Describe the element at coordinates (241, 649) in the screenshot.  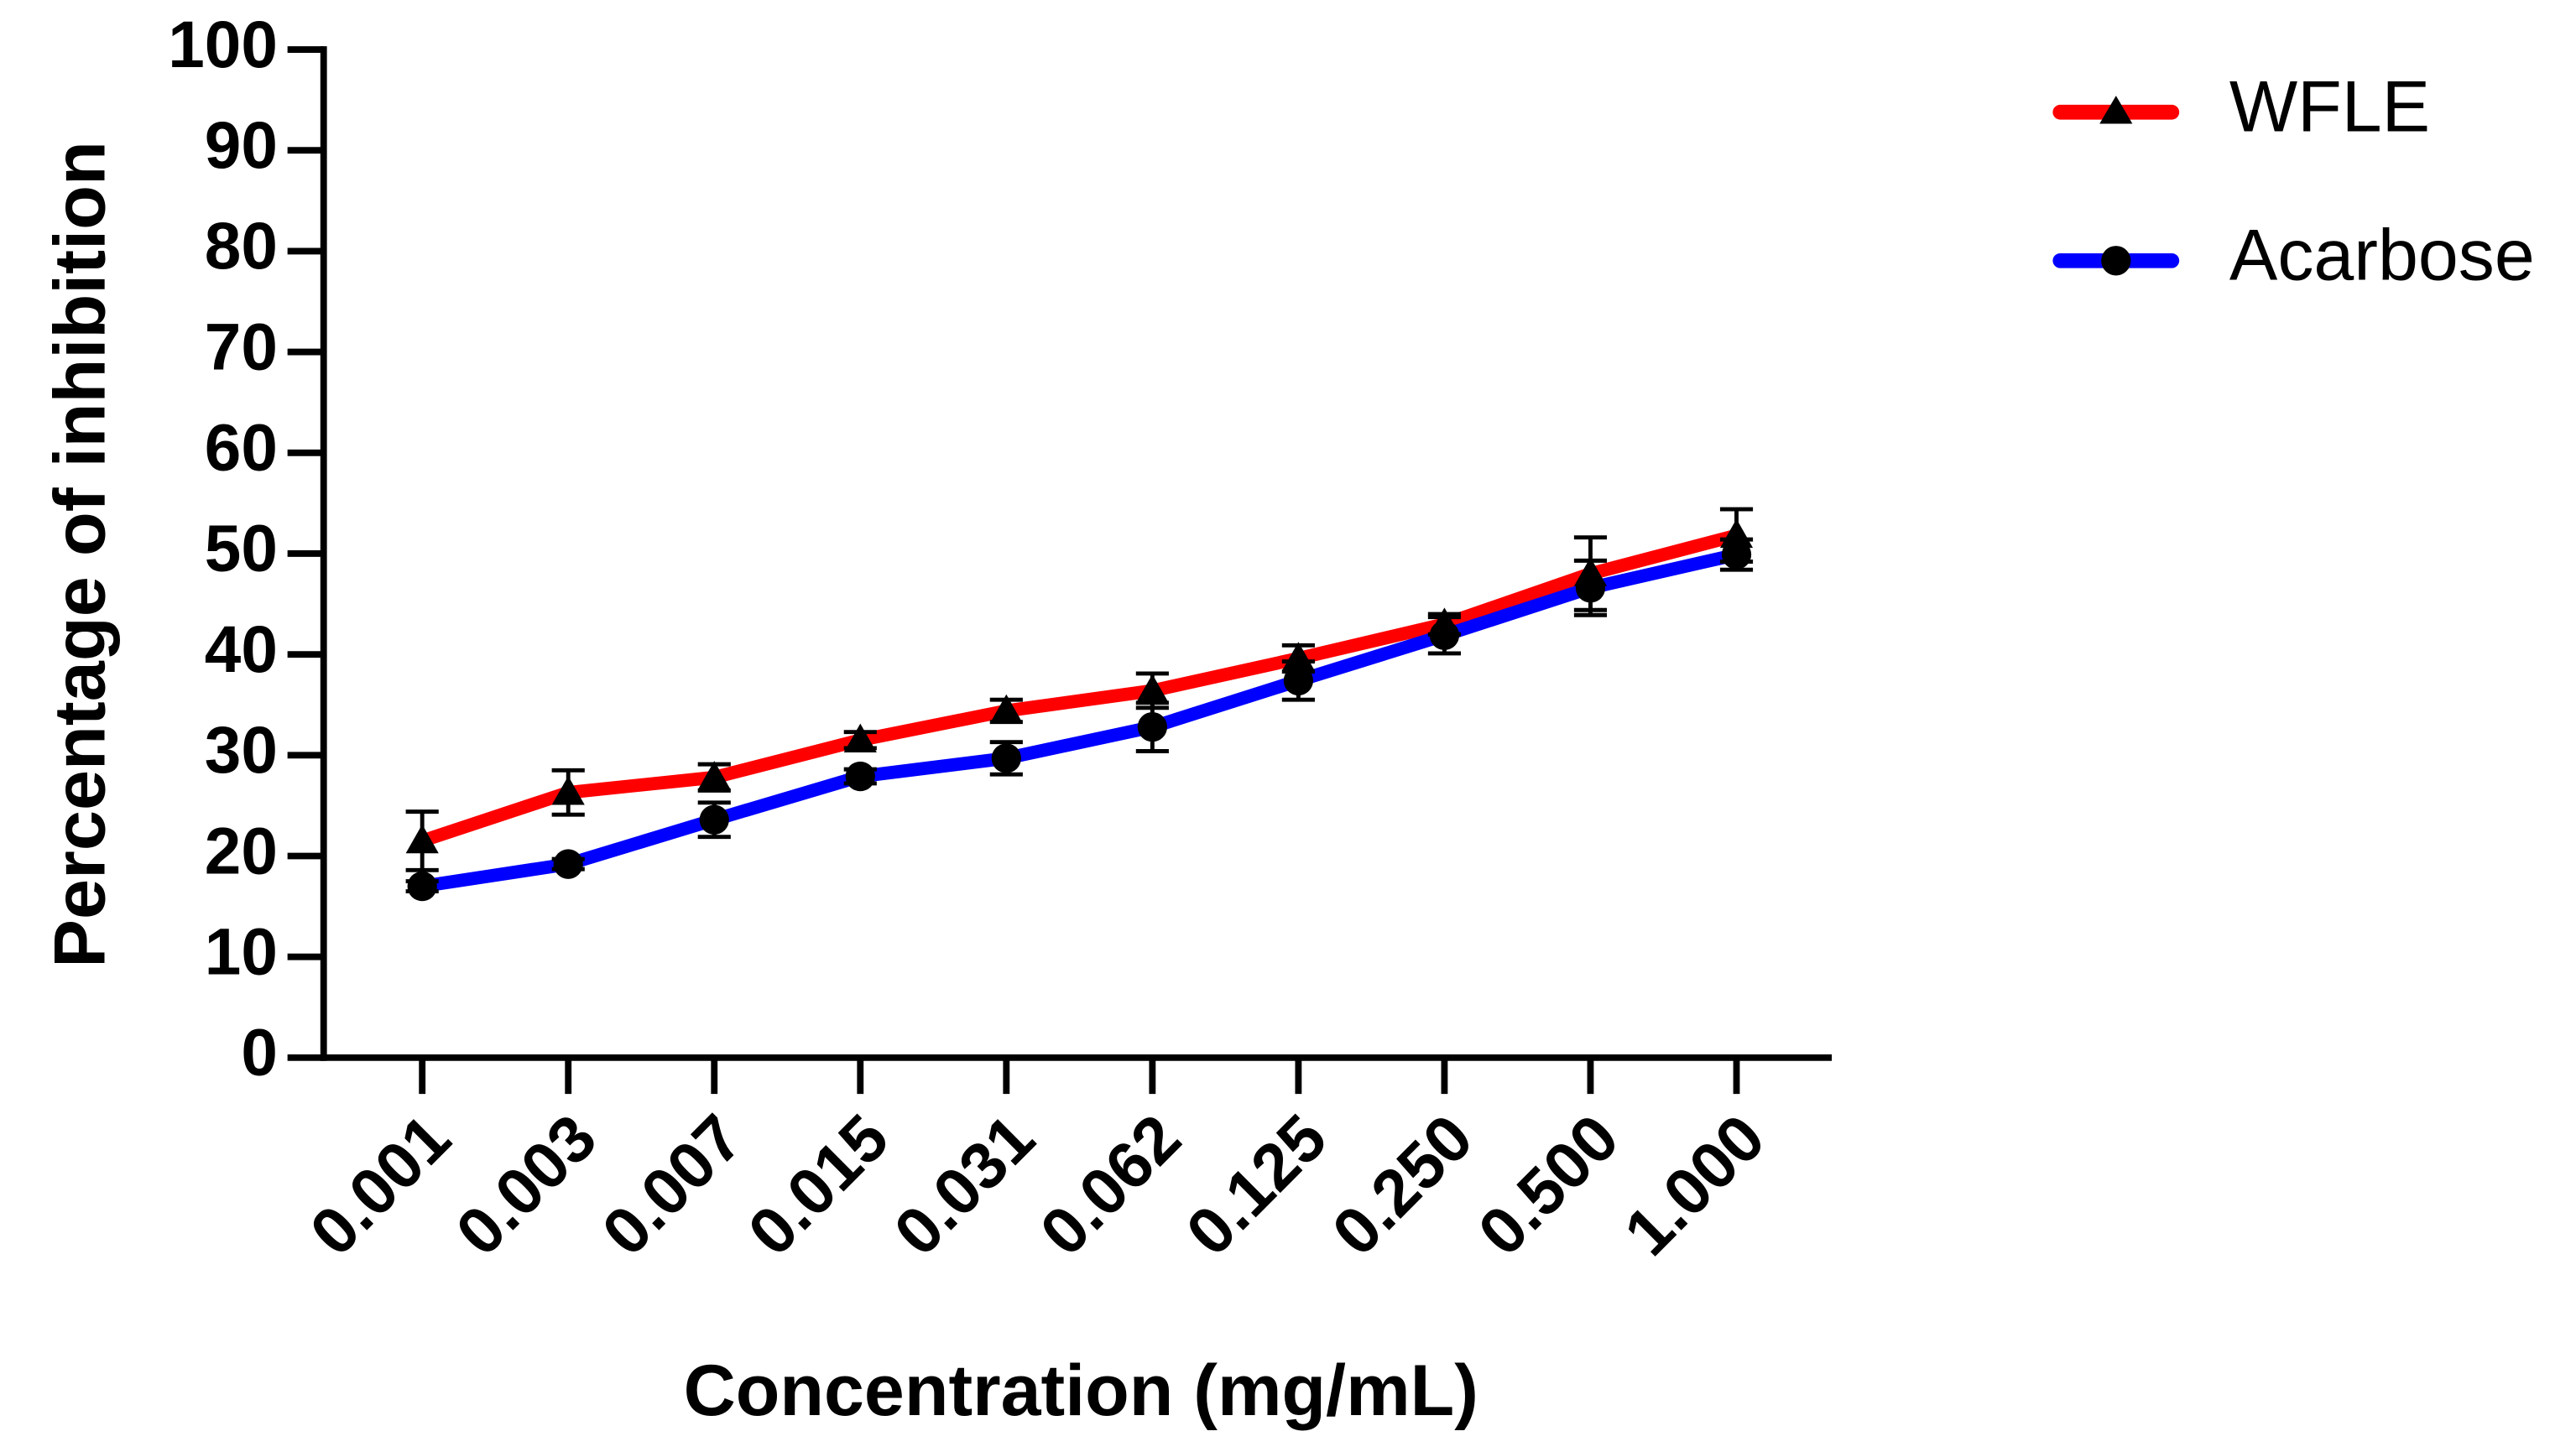
I see `y-tick-label: 40` at that location.